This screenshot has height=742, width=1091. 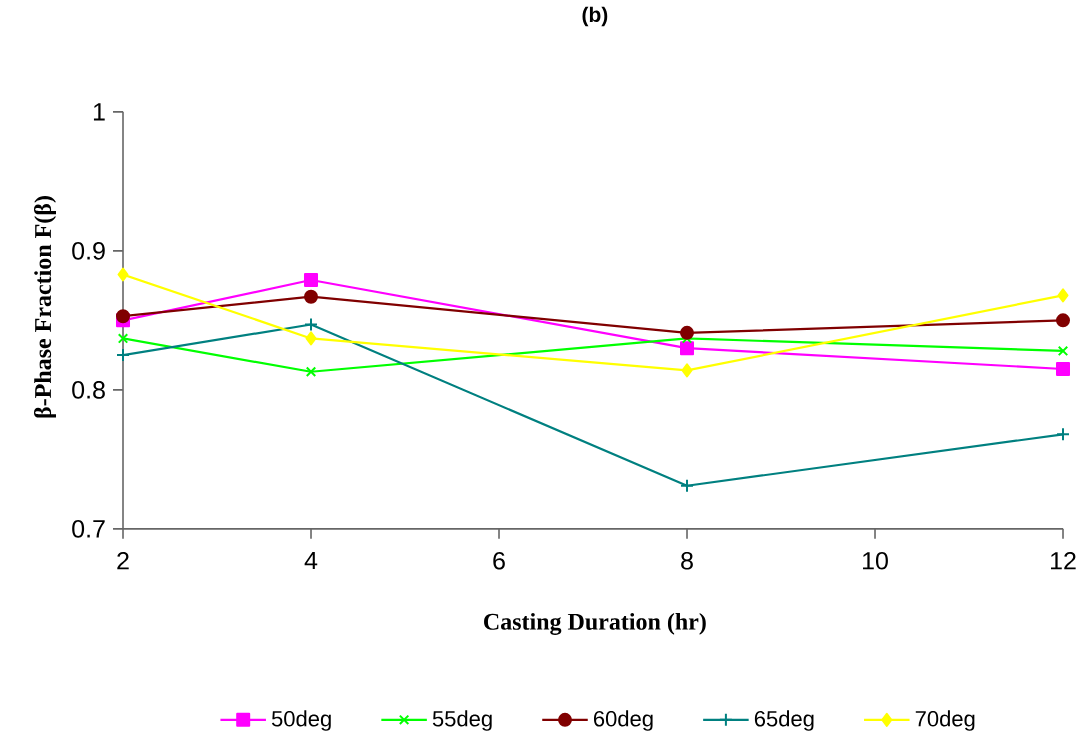 I want to click on x-tick-label: 10, so click(x=875, y=561).